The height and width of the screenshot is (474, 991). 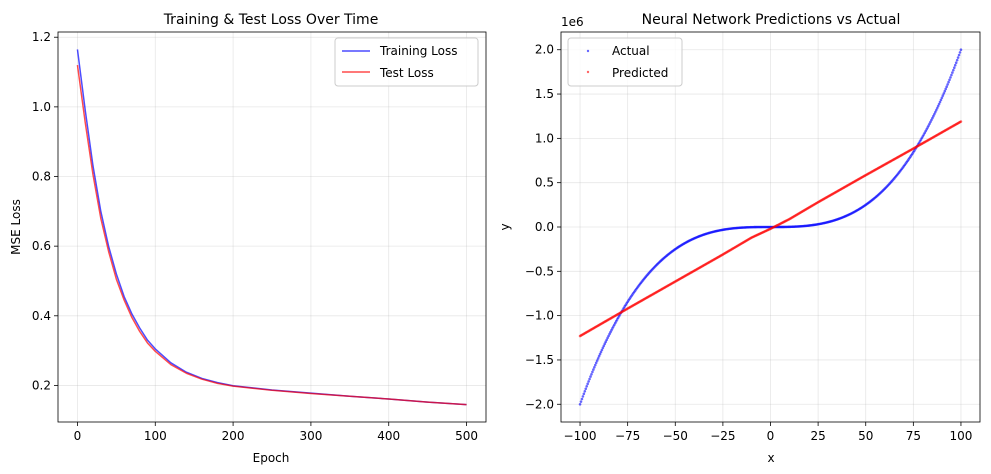 I want to click on loss-legend-box, so click(x=406, y=62).